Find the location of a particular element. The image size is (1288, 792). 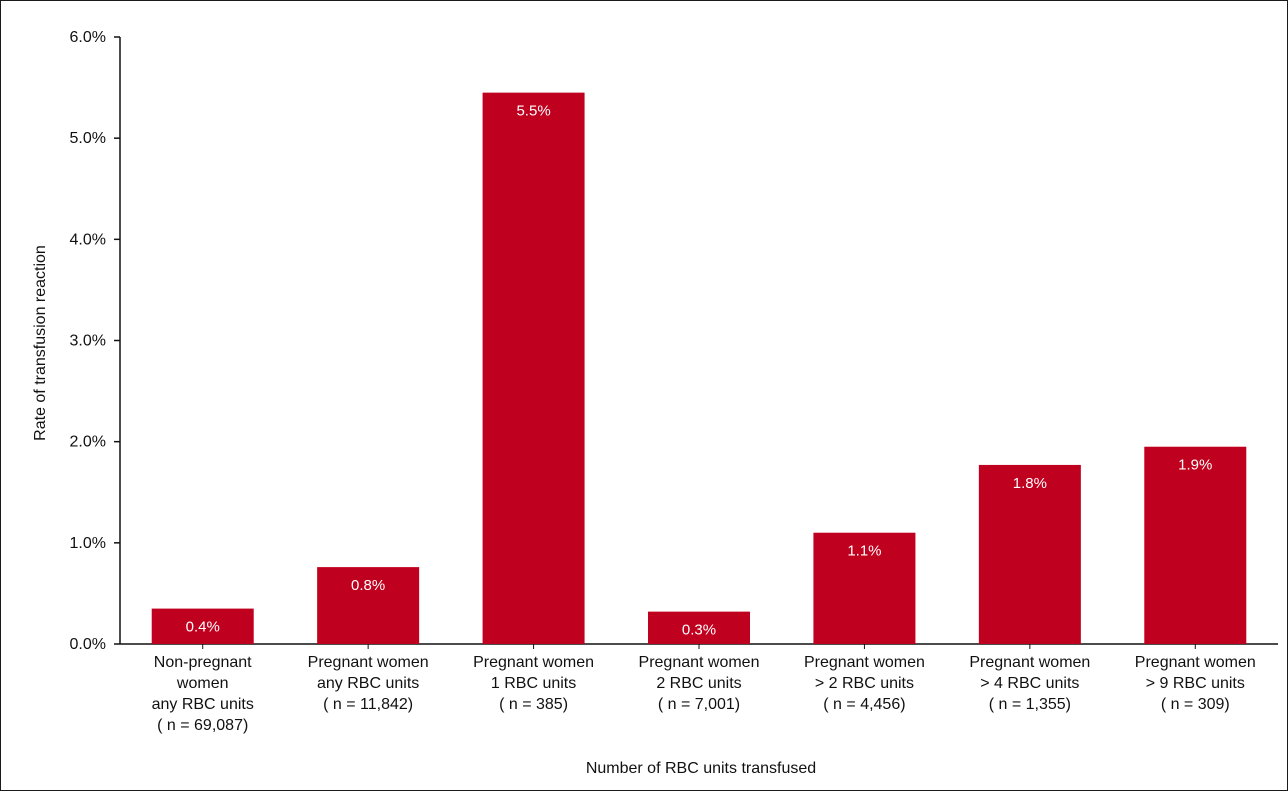

category-label-line: > 4 RBC units is located at coordinates (1029, 683).